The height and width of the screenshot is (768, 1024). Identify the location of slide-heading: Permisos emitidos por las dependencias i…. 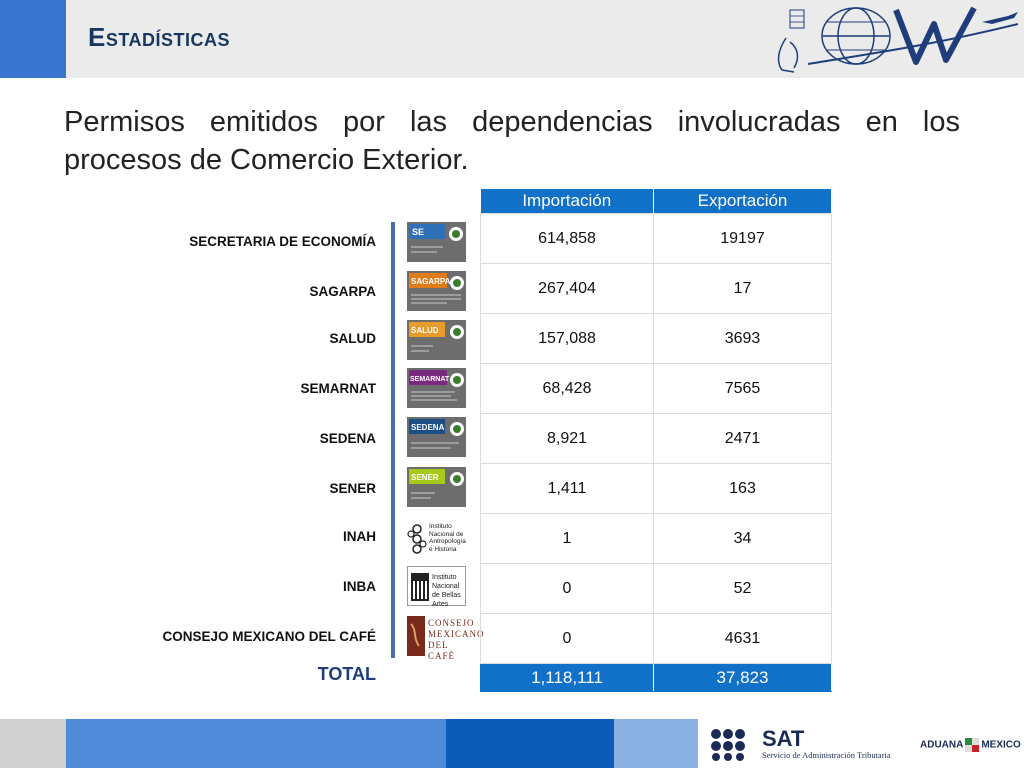
(512, 141).